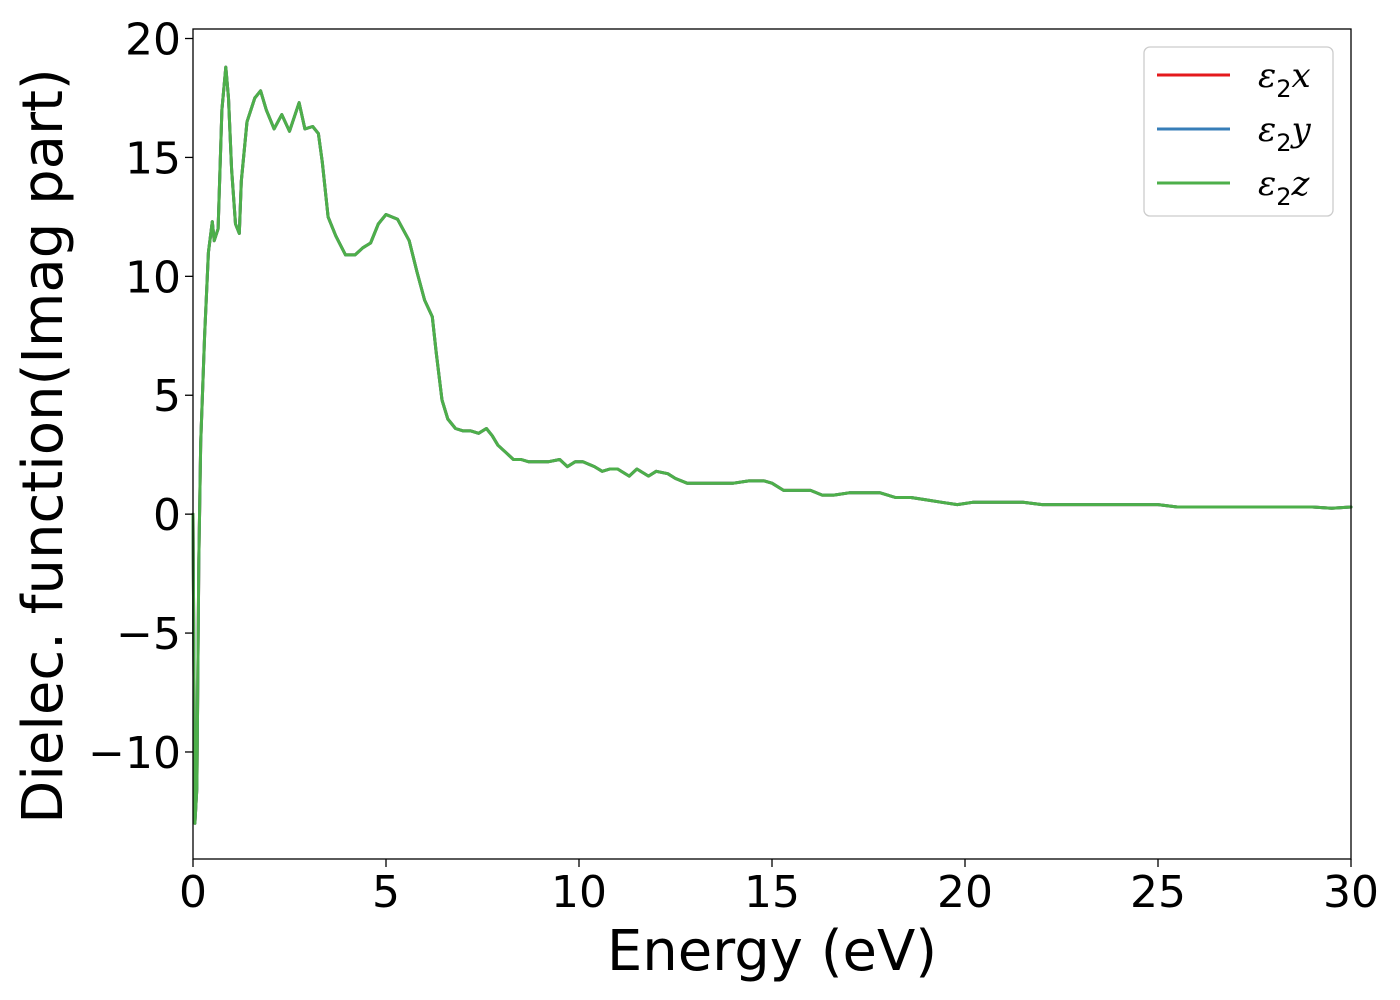 Image resolution: width=1400 pixels, height=1000 pixels. What do you see at coordinates (167, 396) in the screenshot?
I see `y-tick-label: 5` at bounding box center [167, 396].